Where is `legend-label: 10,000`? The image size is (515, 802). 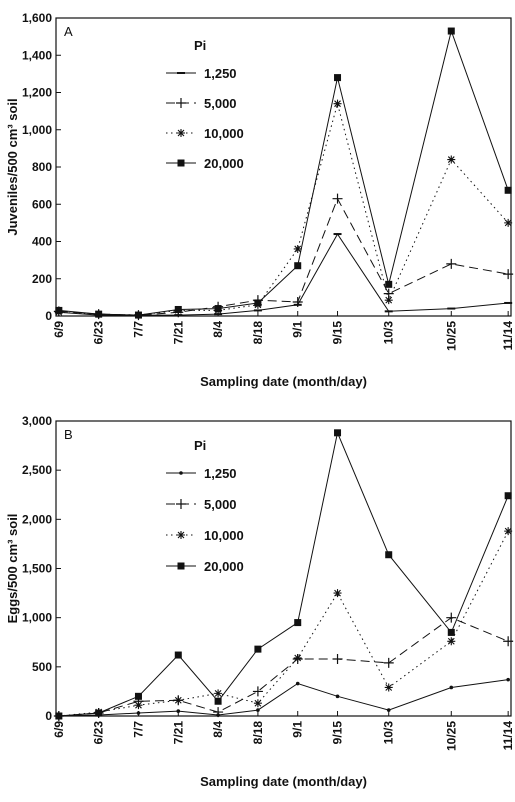
legend-label: 10,000 is located at coordinates (224, 133).